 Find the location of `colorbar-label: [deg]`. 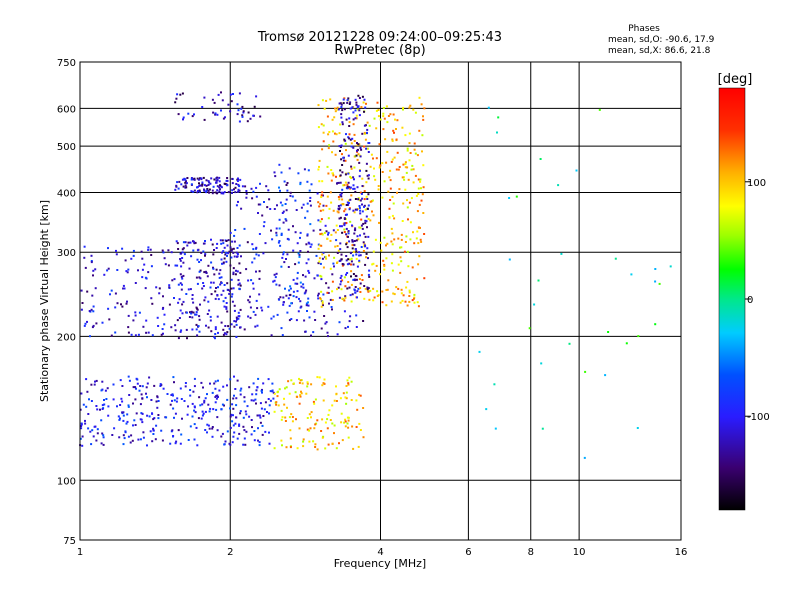

colorbar-label: [deg] is located at coordinates (735, 79).